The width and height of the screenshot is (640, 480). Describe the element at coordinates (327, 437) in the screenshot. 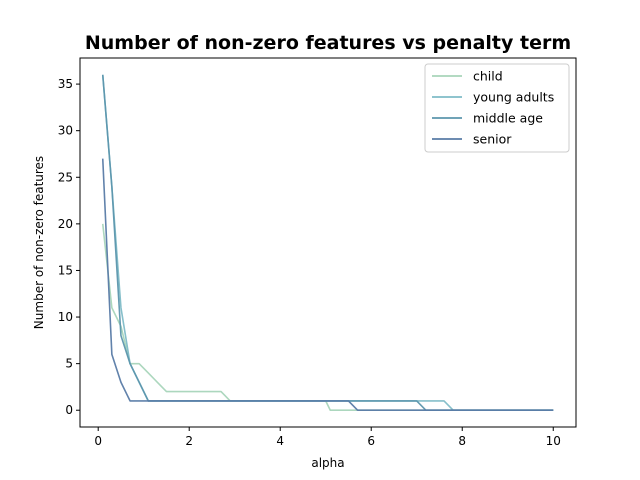

I see `x-ticks: 0 2 4 6 8 10` at that location.